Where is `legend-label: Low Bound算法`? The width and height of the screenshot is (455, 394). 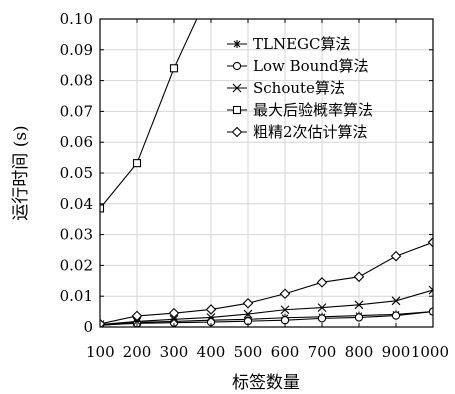 legend-label: Low Bound算法 is located at coordinates (311, 66).